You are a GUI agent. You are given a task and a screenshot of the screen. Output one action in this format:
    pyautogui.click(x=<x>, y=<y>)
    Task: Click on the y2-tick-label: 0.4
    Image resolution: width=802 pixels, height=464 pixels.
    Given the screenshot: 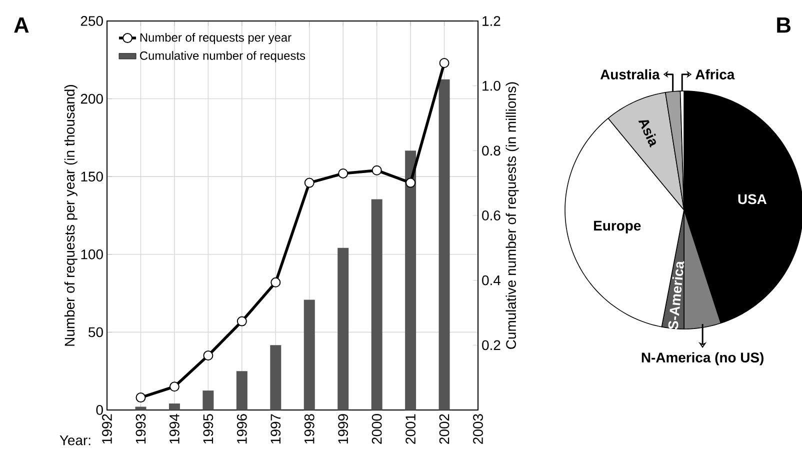 What is the action you would take?
    pyautogui.click(x=491, y=280)
    